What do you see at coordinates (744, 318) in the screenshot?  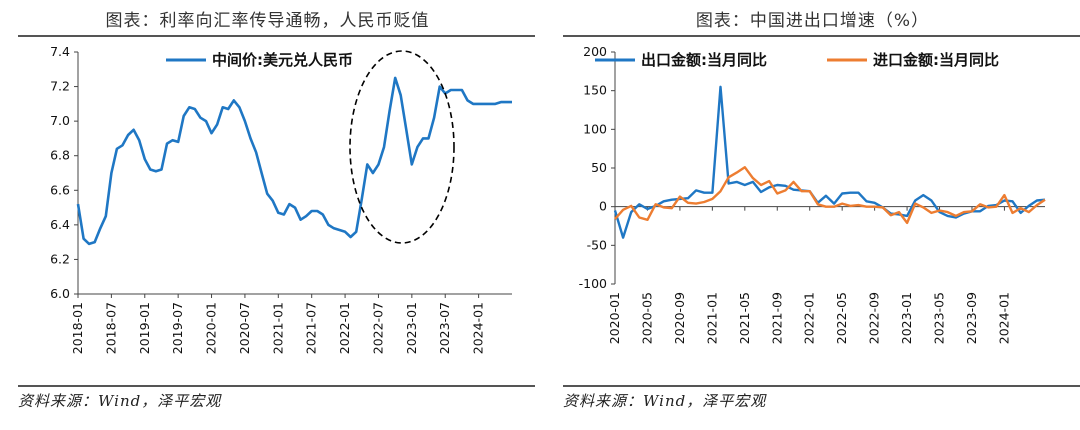 I see `x-tick-label: 2021-05` at bounding box center [744, 318].